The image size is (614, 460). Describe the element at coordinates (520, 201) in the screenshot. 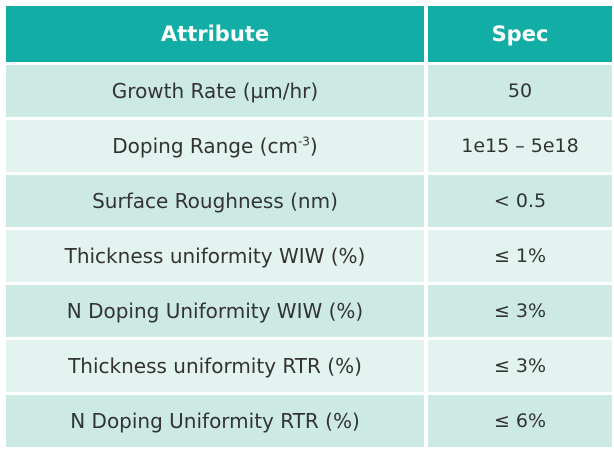

I see `spec-cell: < 0.5` at that location.